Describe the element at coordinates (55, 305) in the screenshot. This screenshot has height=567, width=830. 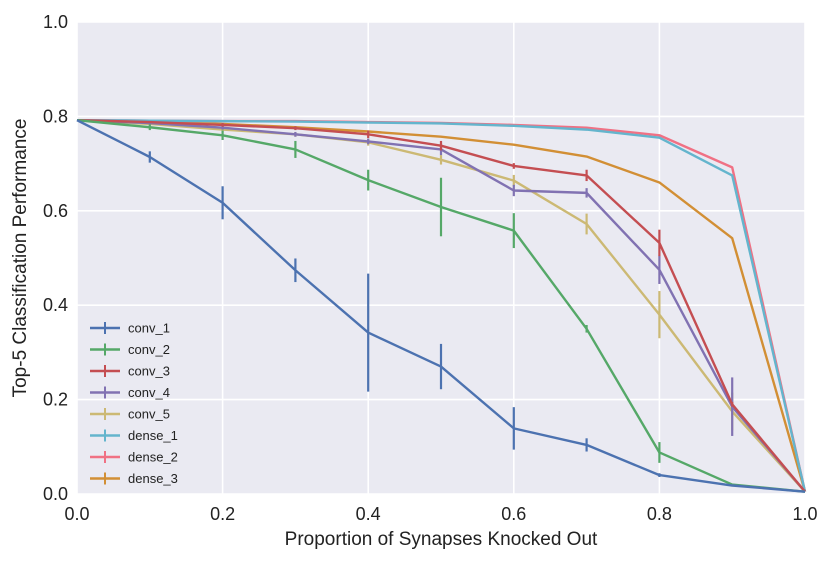
I see `y-tick-label: 0.4` at that location.